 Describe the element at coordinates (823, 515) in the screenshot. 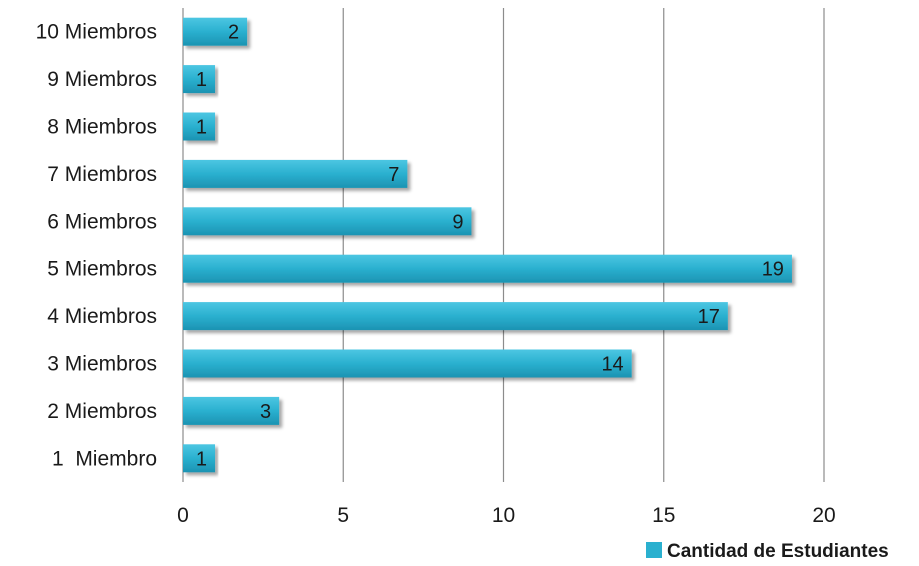

I see `x-tick-label-20: 20` at that location.